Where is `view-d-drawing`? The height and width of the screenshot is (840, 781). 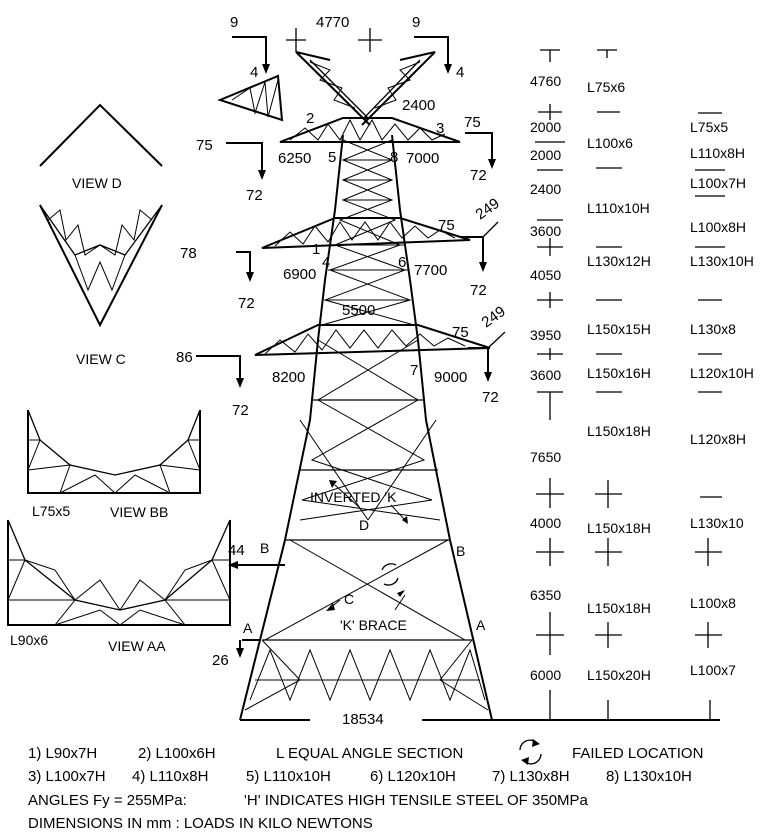
view-d-drawing is located at coordinates (101, 135).